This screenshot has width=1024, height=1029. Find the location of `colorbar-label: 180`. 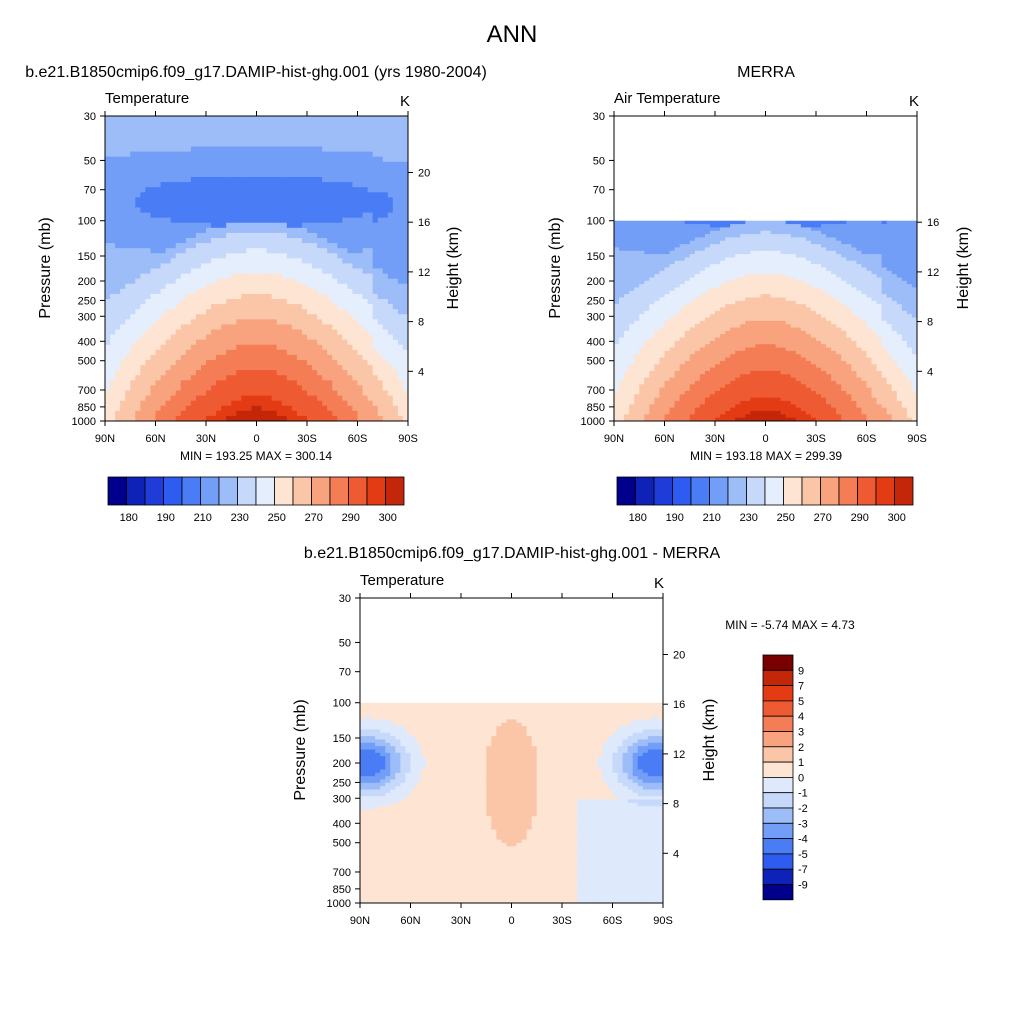

colorbar-label: 180 is located at coordinates (129, 518).